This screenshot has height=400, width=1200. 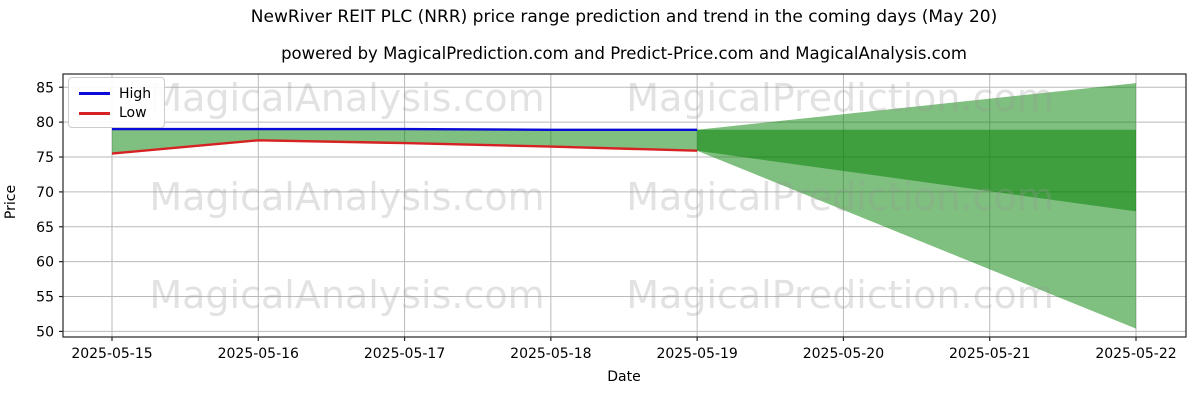 I want to click on y-tick-label: 75, so click(x=45, y=158).